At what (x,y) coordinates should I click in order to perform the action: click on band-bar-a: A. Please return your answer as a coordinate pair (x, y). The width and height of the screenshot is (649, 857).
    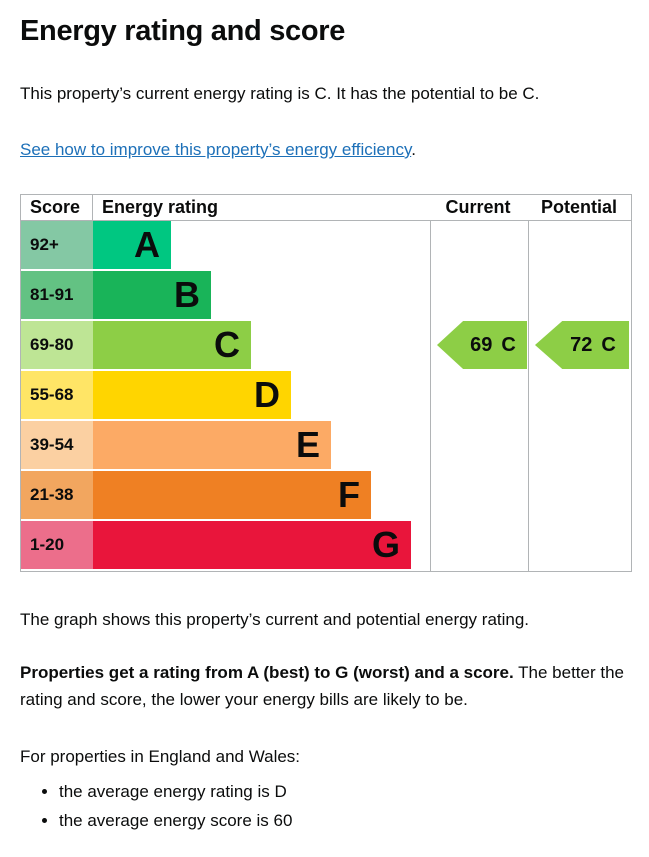
    Looking at the image, I should click on (132, 245).